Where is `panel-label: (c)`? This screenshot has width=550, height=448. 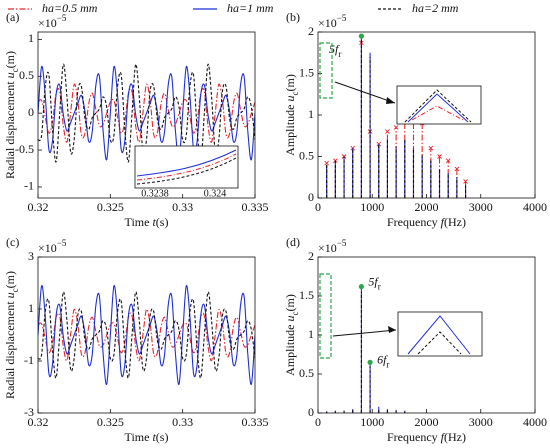
panel-label: (c) is located at coordinates (12, 242).